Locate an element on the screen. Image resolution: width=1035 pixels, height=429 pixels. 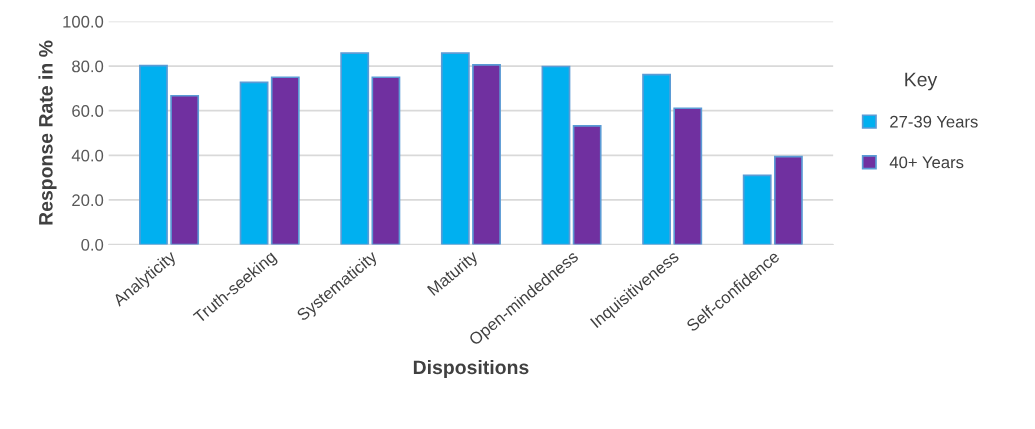
legend-label: 40+ Years is located at coordinates (926, 162).